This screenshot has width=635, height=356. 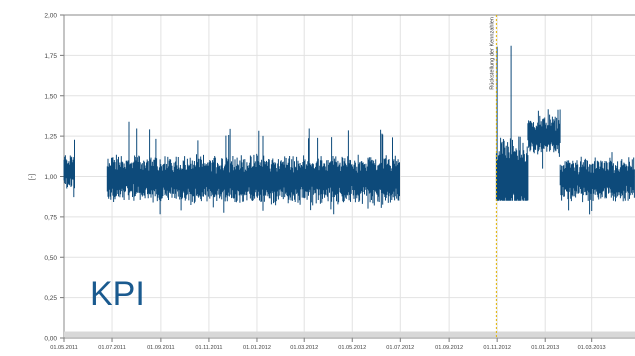 What do you see at coordinates (208, 348) in the screenshot?
I see `x-tick-label: 01.11.2011` at bounding box center [208, 348].